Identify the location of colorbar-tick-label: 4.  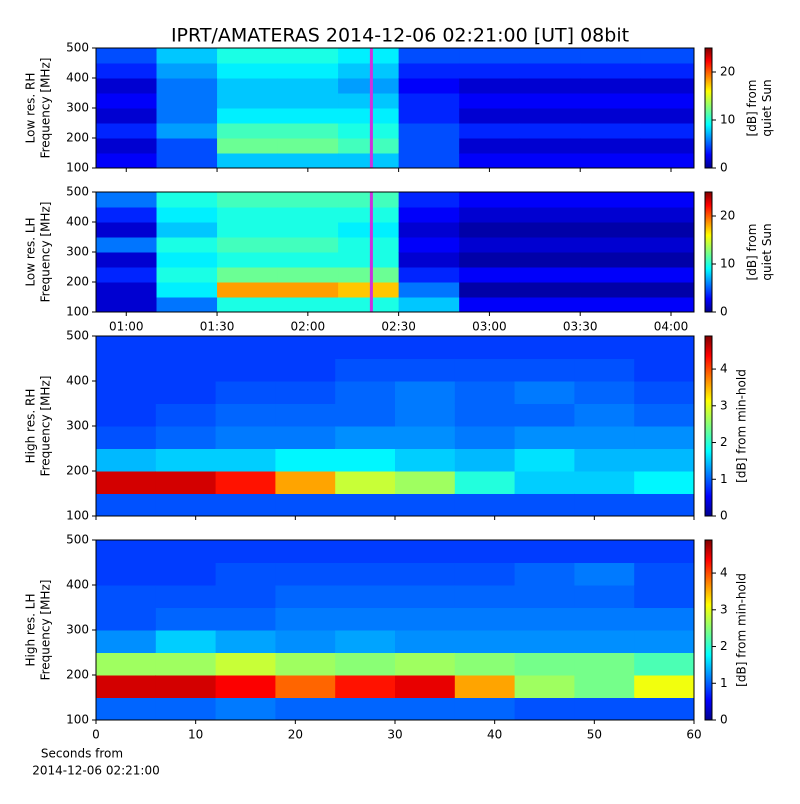
(724, 573).